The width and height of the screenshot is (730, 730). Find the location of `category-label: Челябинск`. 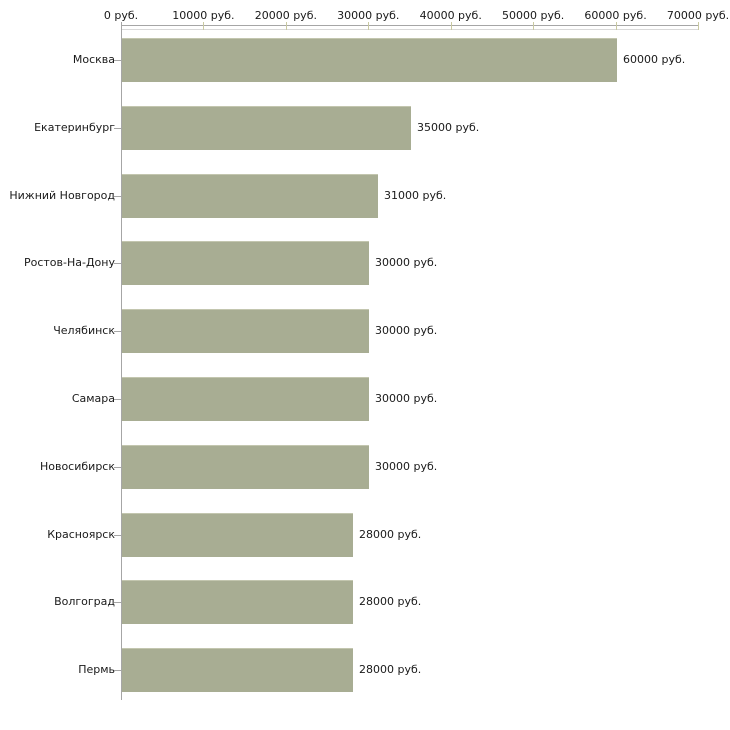

category-label: Челябинск is located at coordinates (84, 330).